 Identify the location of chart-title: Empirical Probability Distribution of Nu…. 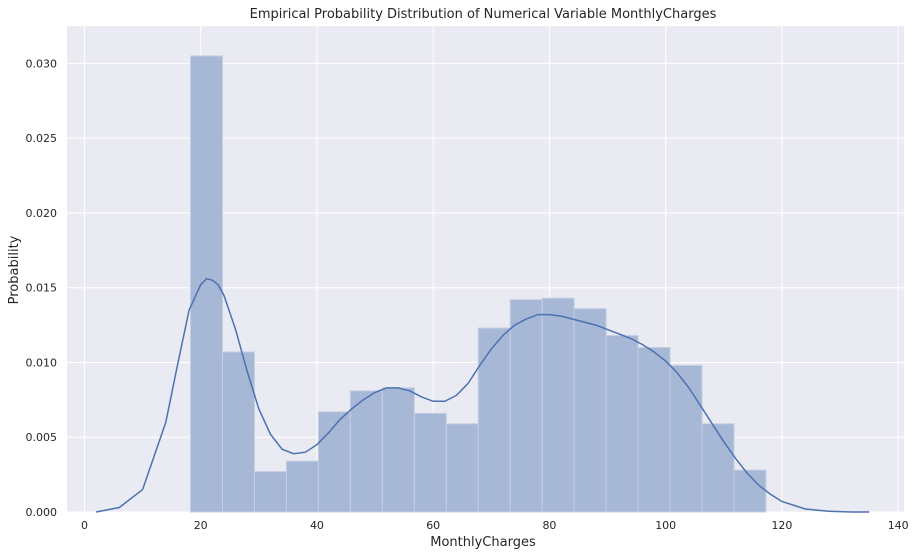
(483, 14).